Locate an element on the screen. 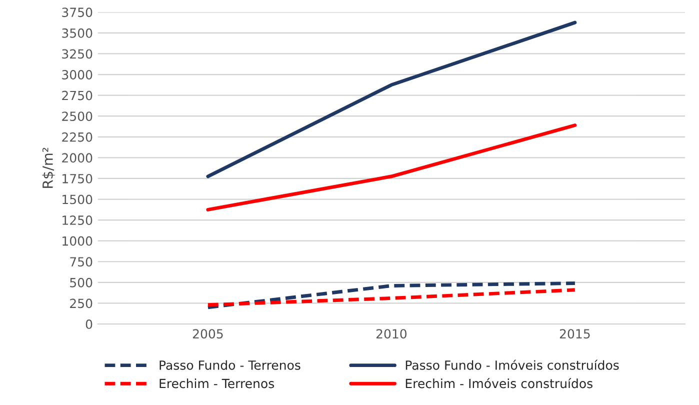 This screenshot has height=405, width=699. y-tick-label: 1250 is located at coordinates (77, 220).